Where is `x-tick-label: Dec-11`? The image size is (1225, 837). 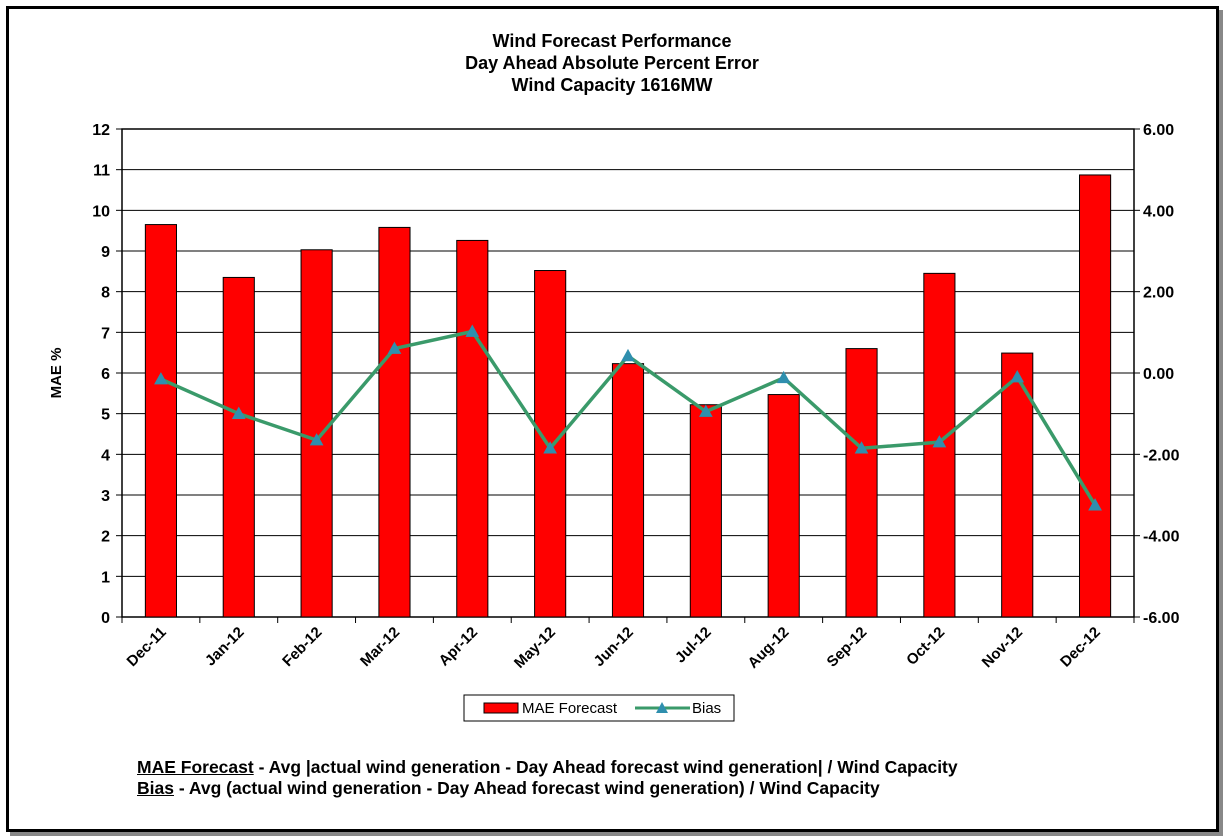 x-tick-label: Dec-11 is located at coordinates (147, 647).